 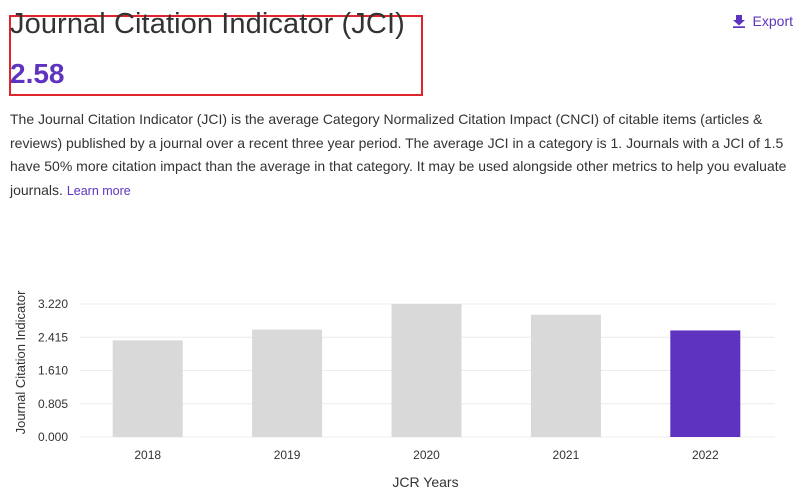 I want to click on y-tick-label: 3.220, so click(x=53, y=304).